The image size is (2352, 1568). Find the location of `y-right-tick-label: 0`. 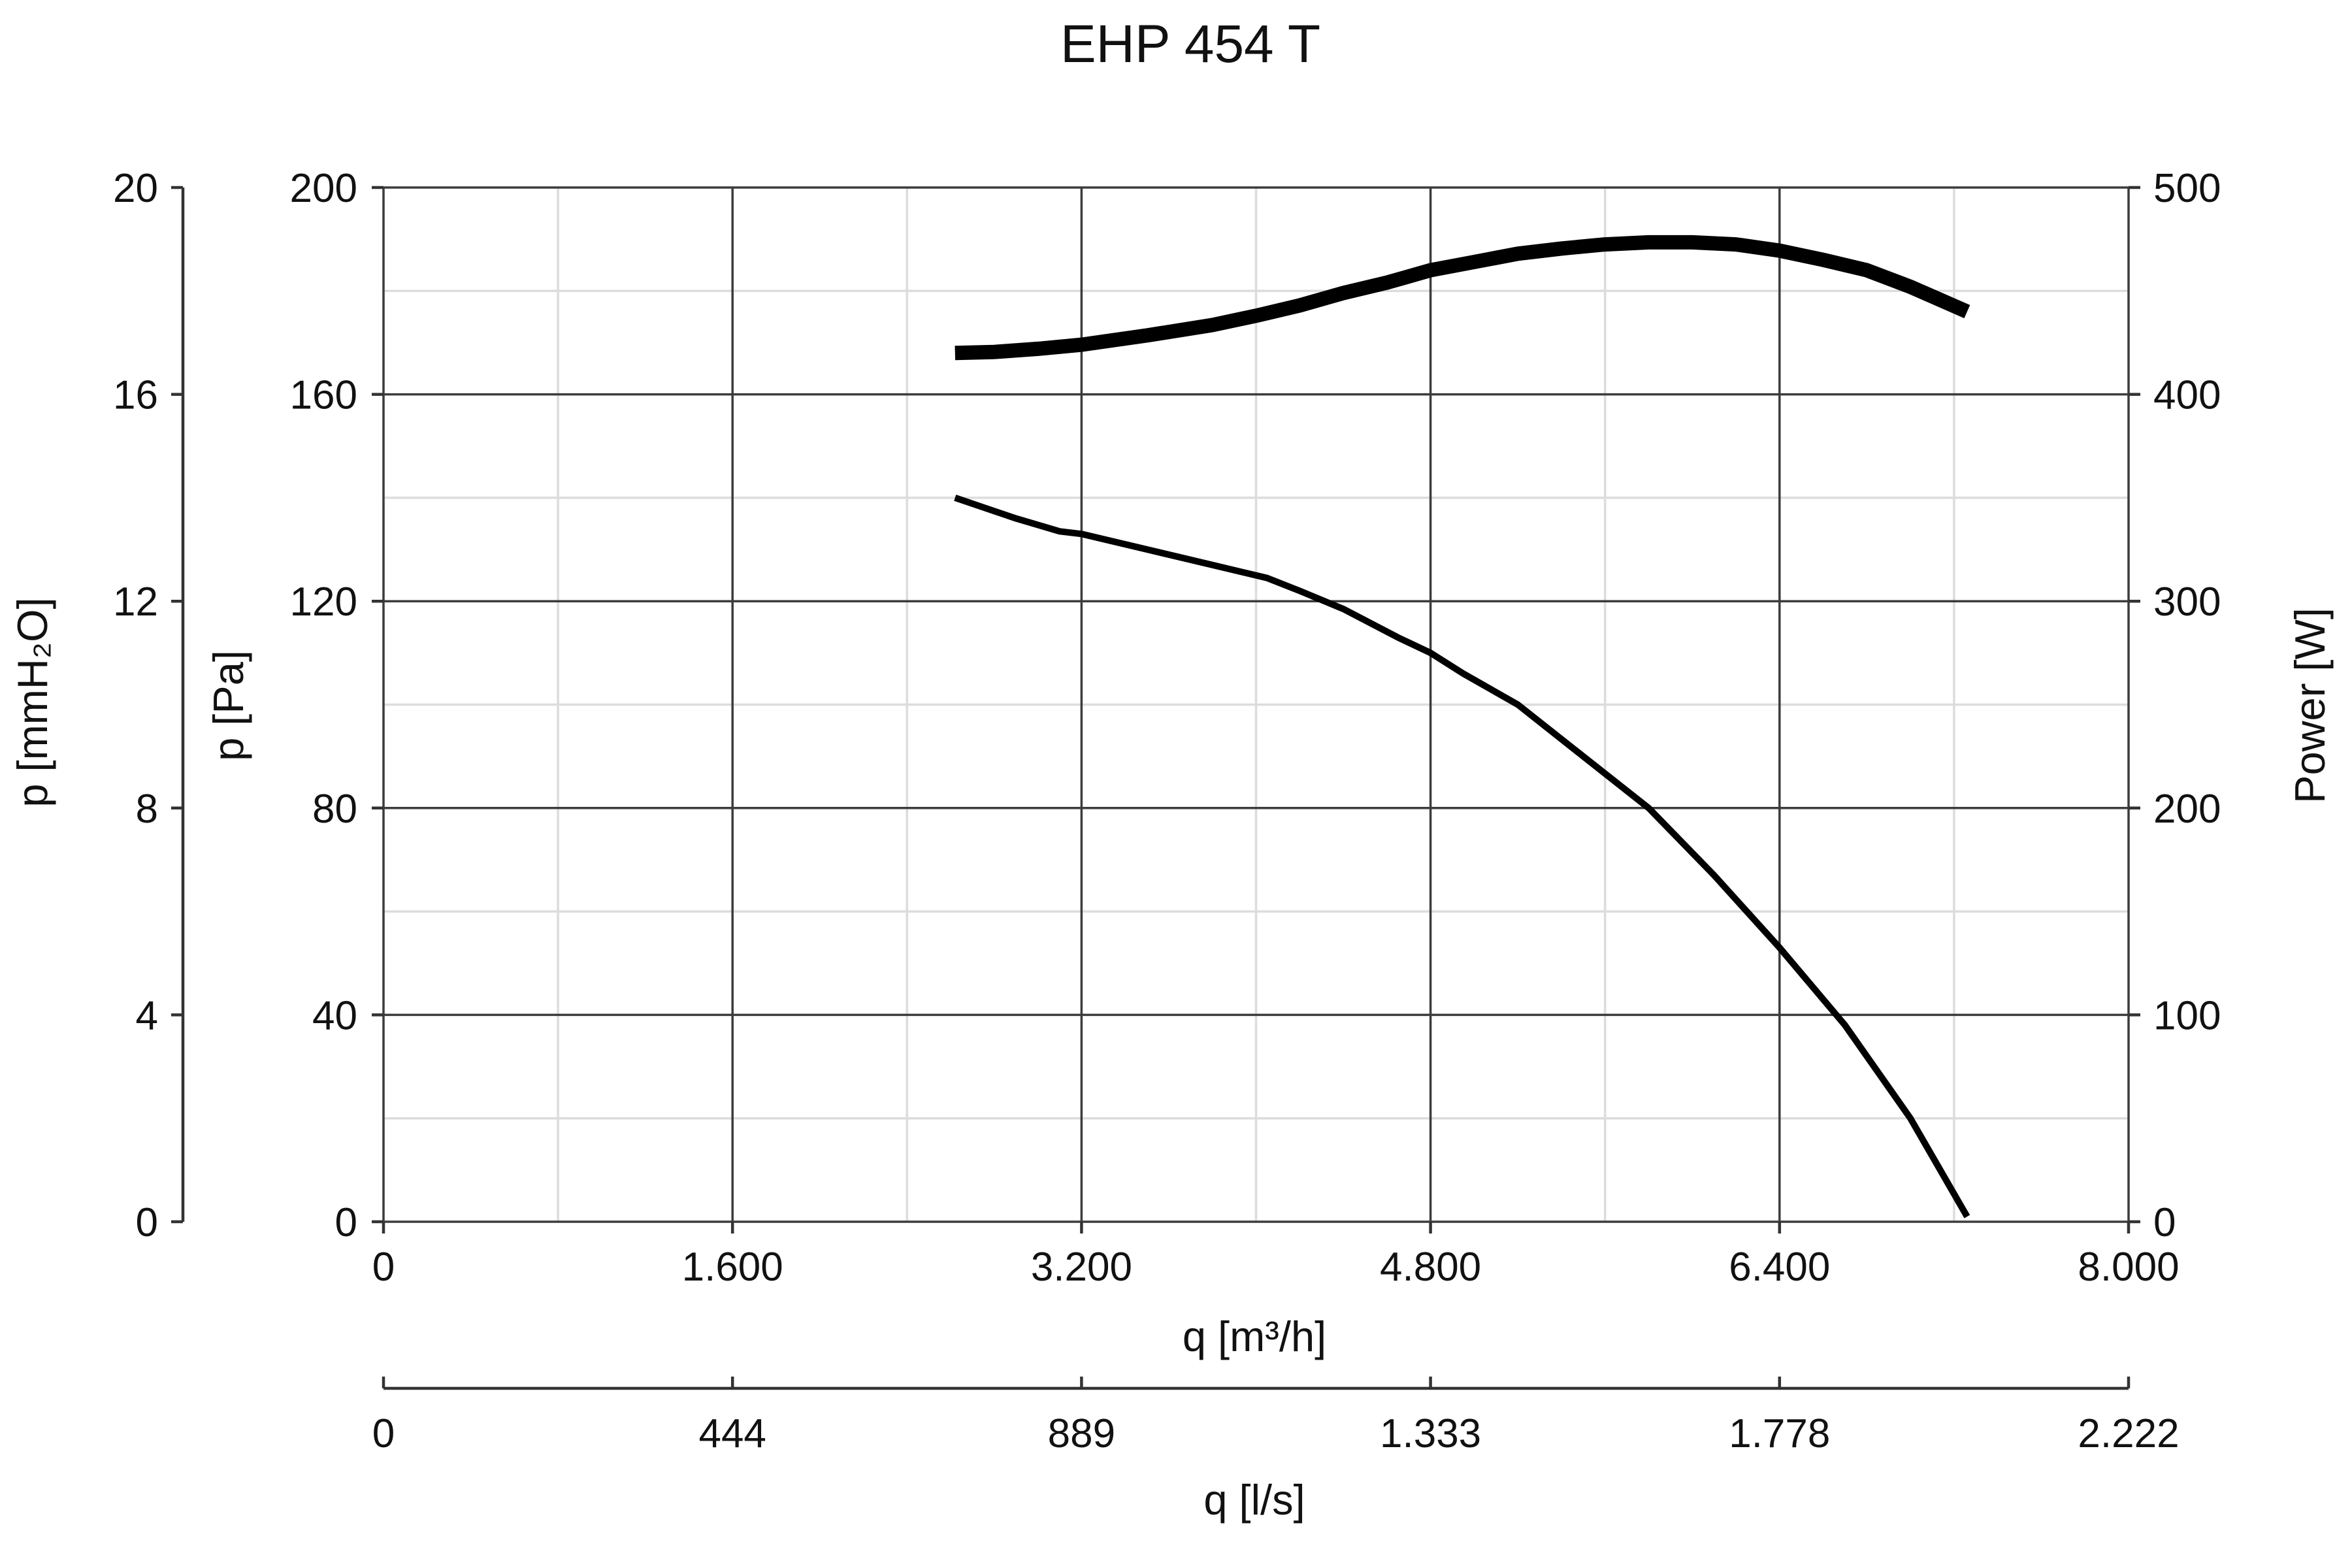

y-right-tick-label: 0 is located at coordinates (2164, 1222).